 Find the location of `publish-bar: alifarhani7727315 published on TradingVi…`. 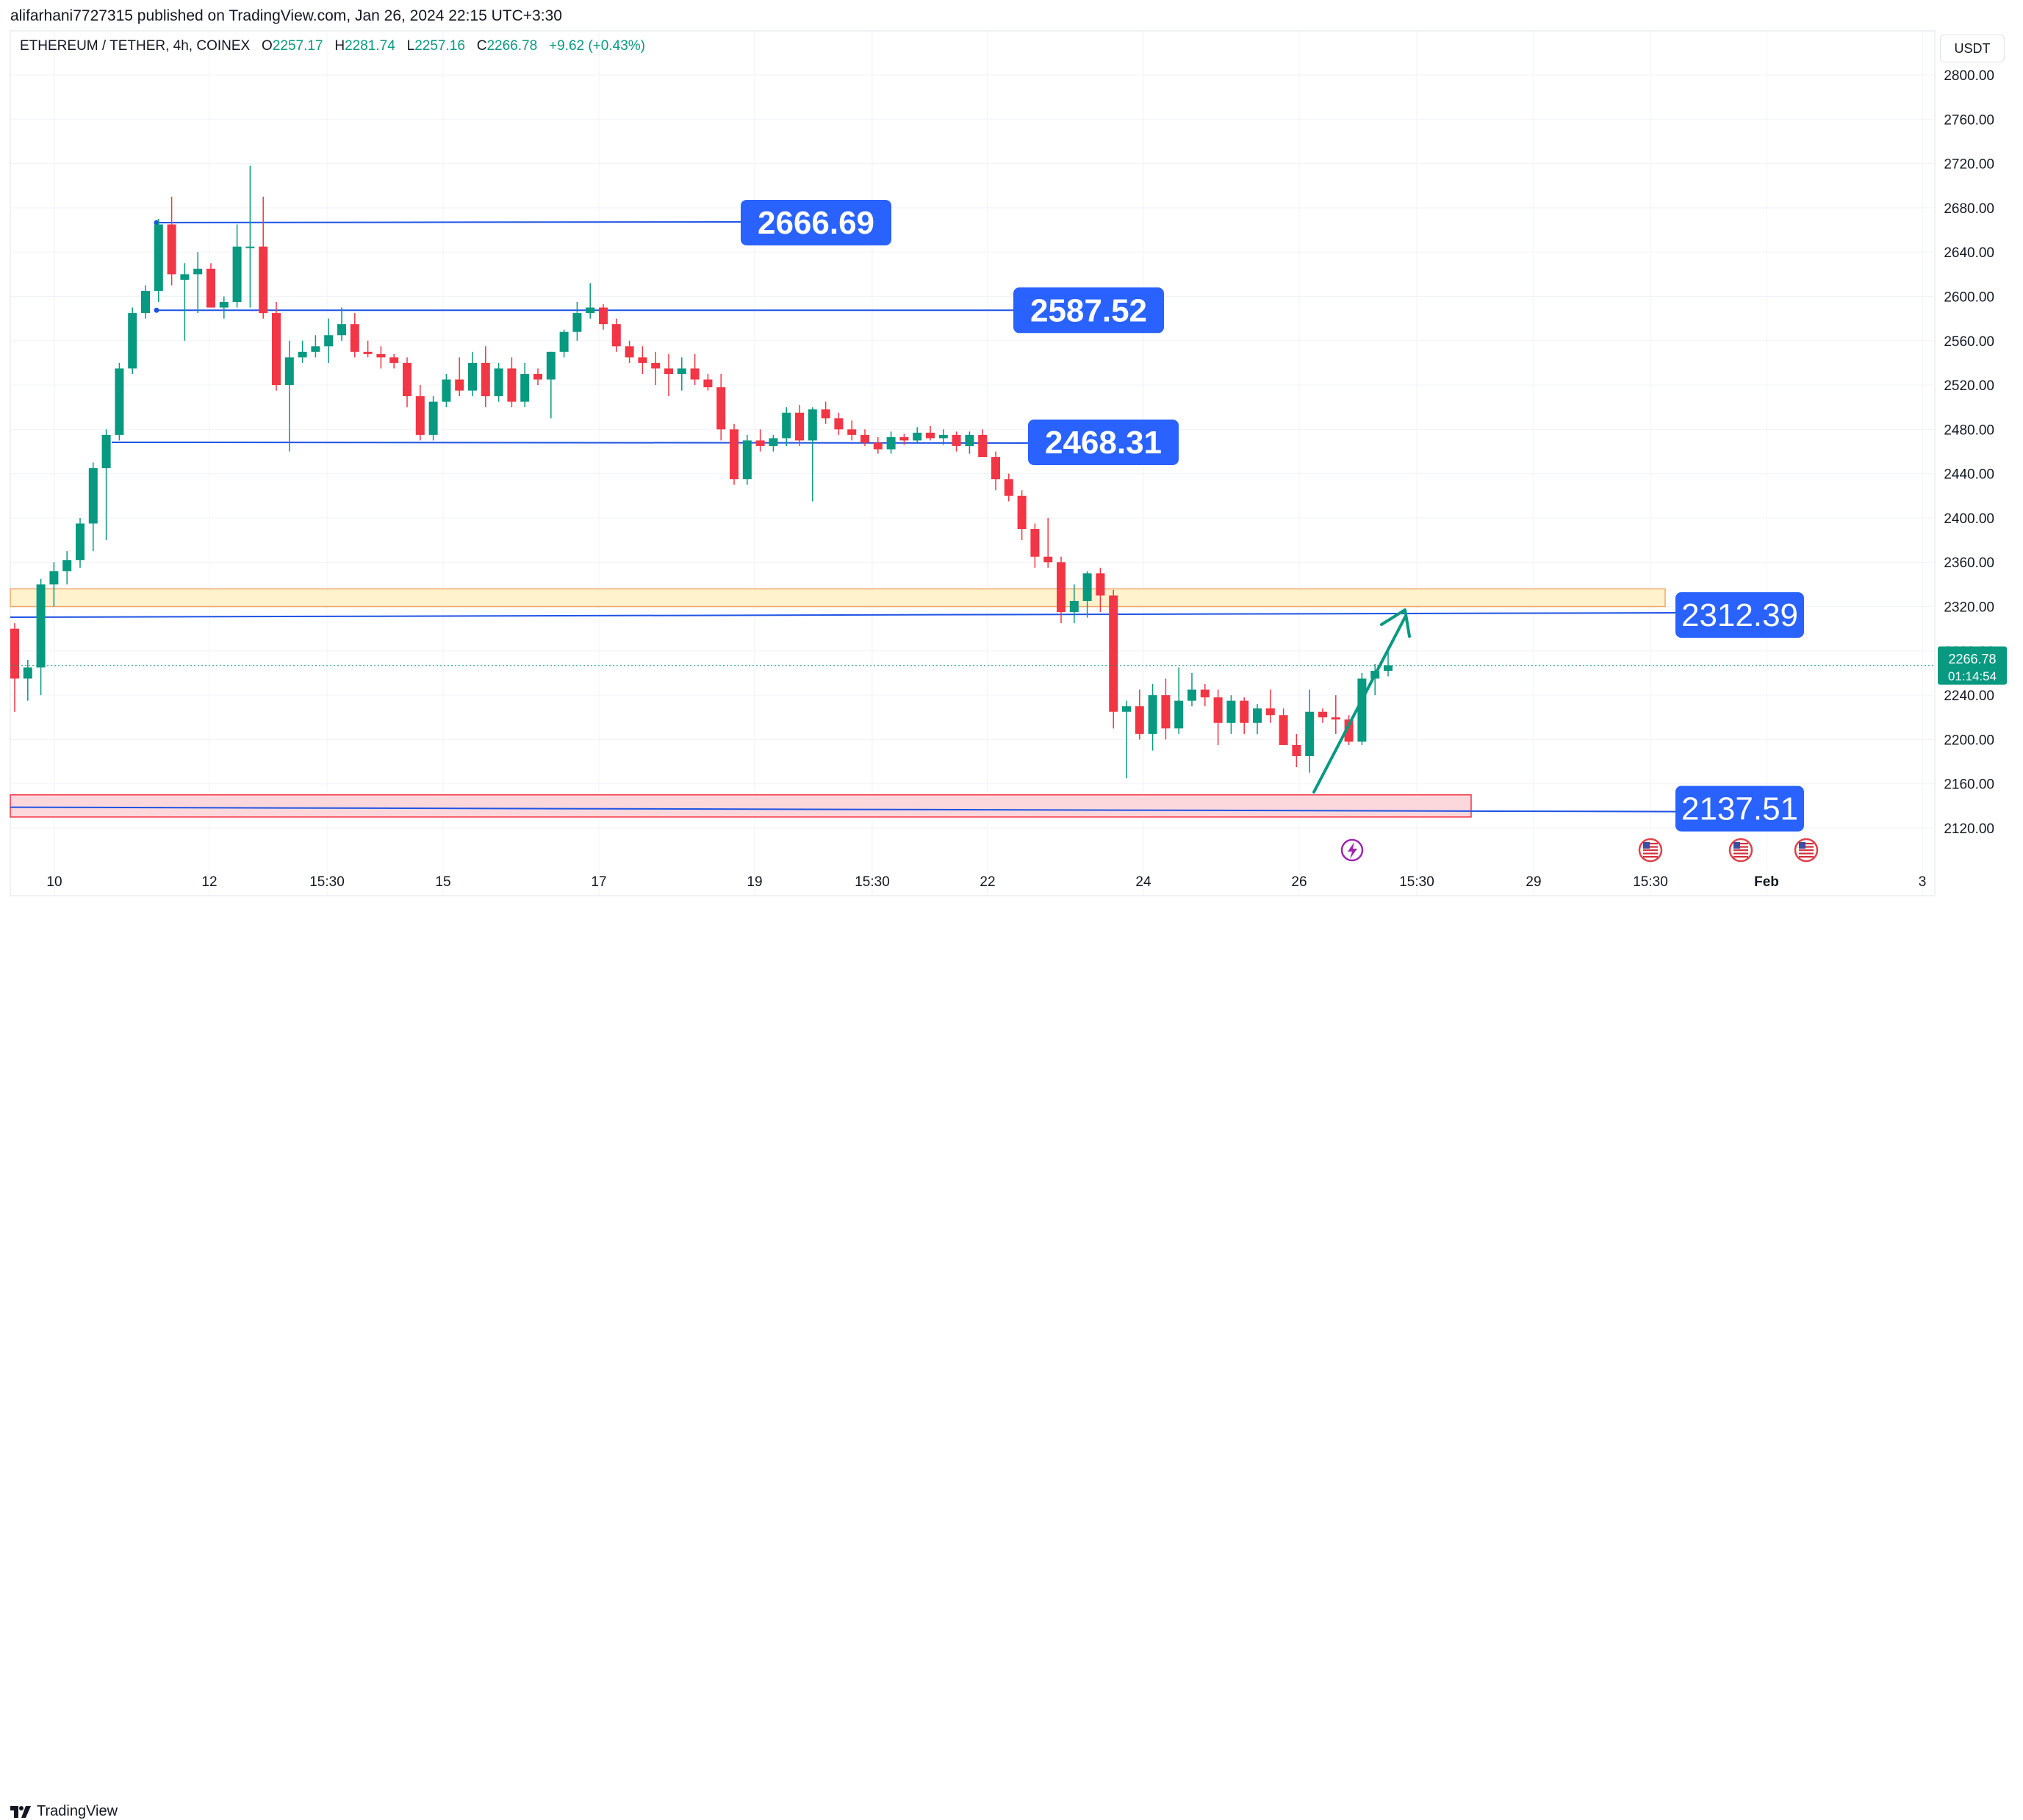

publish-bar: alifarhani7727315 published on TradingVi… is located at coordinates (1011, 16).